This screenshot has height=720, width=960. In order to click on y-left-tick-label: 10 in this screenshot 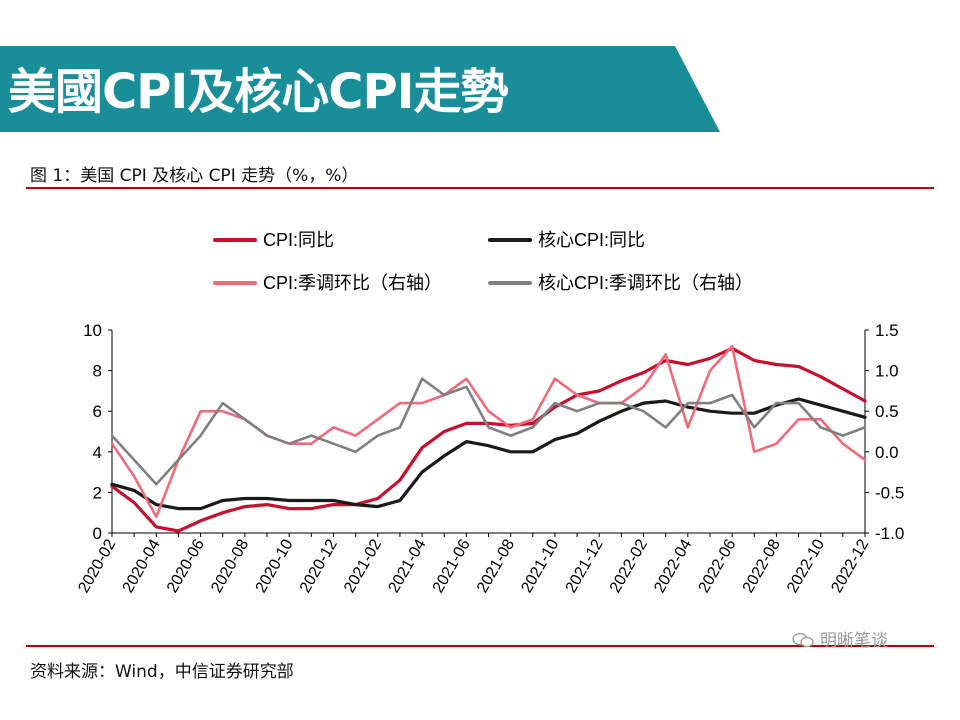, I will do `click(92, 330)`.